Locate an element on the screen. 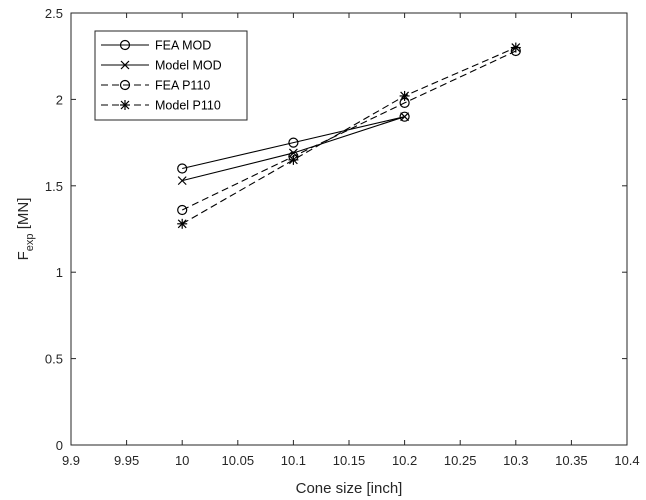 This screenshot has height=500, width=646. legend-entry: Model MOD is located at coordinates (161, 66).